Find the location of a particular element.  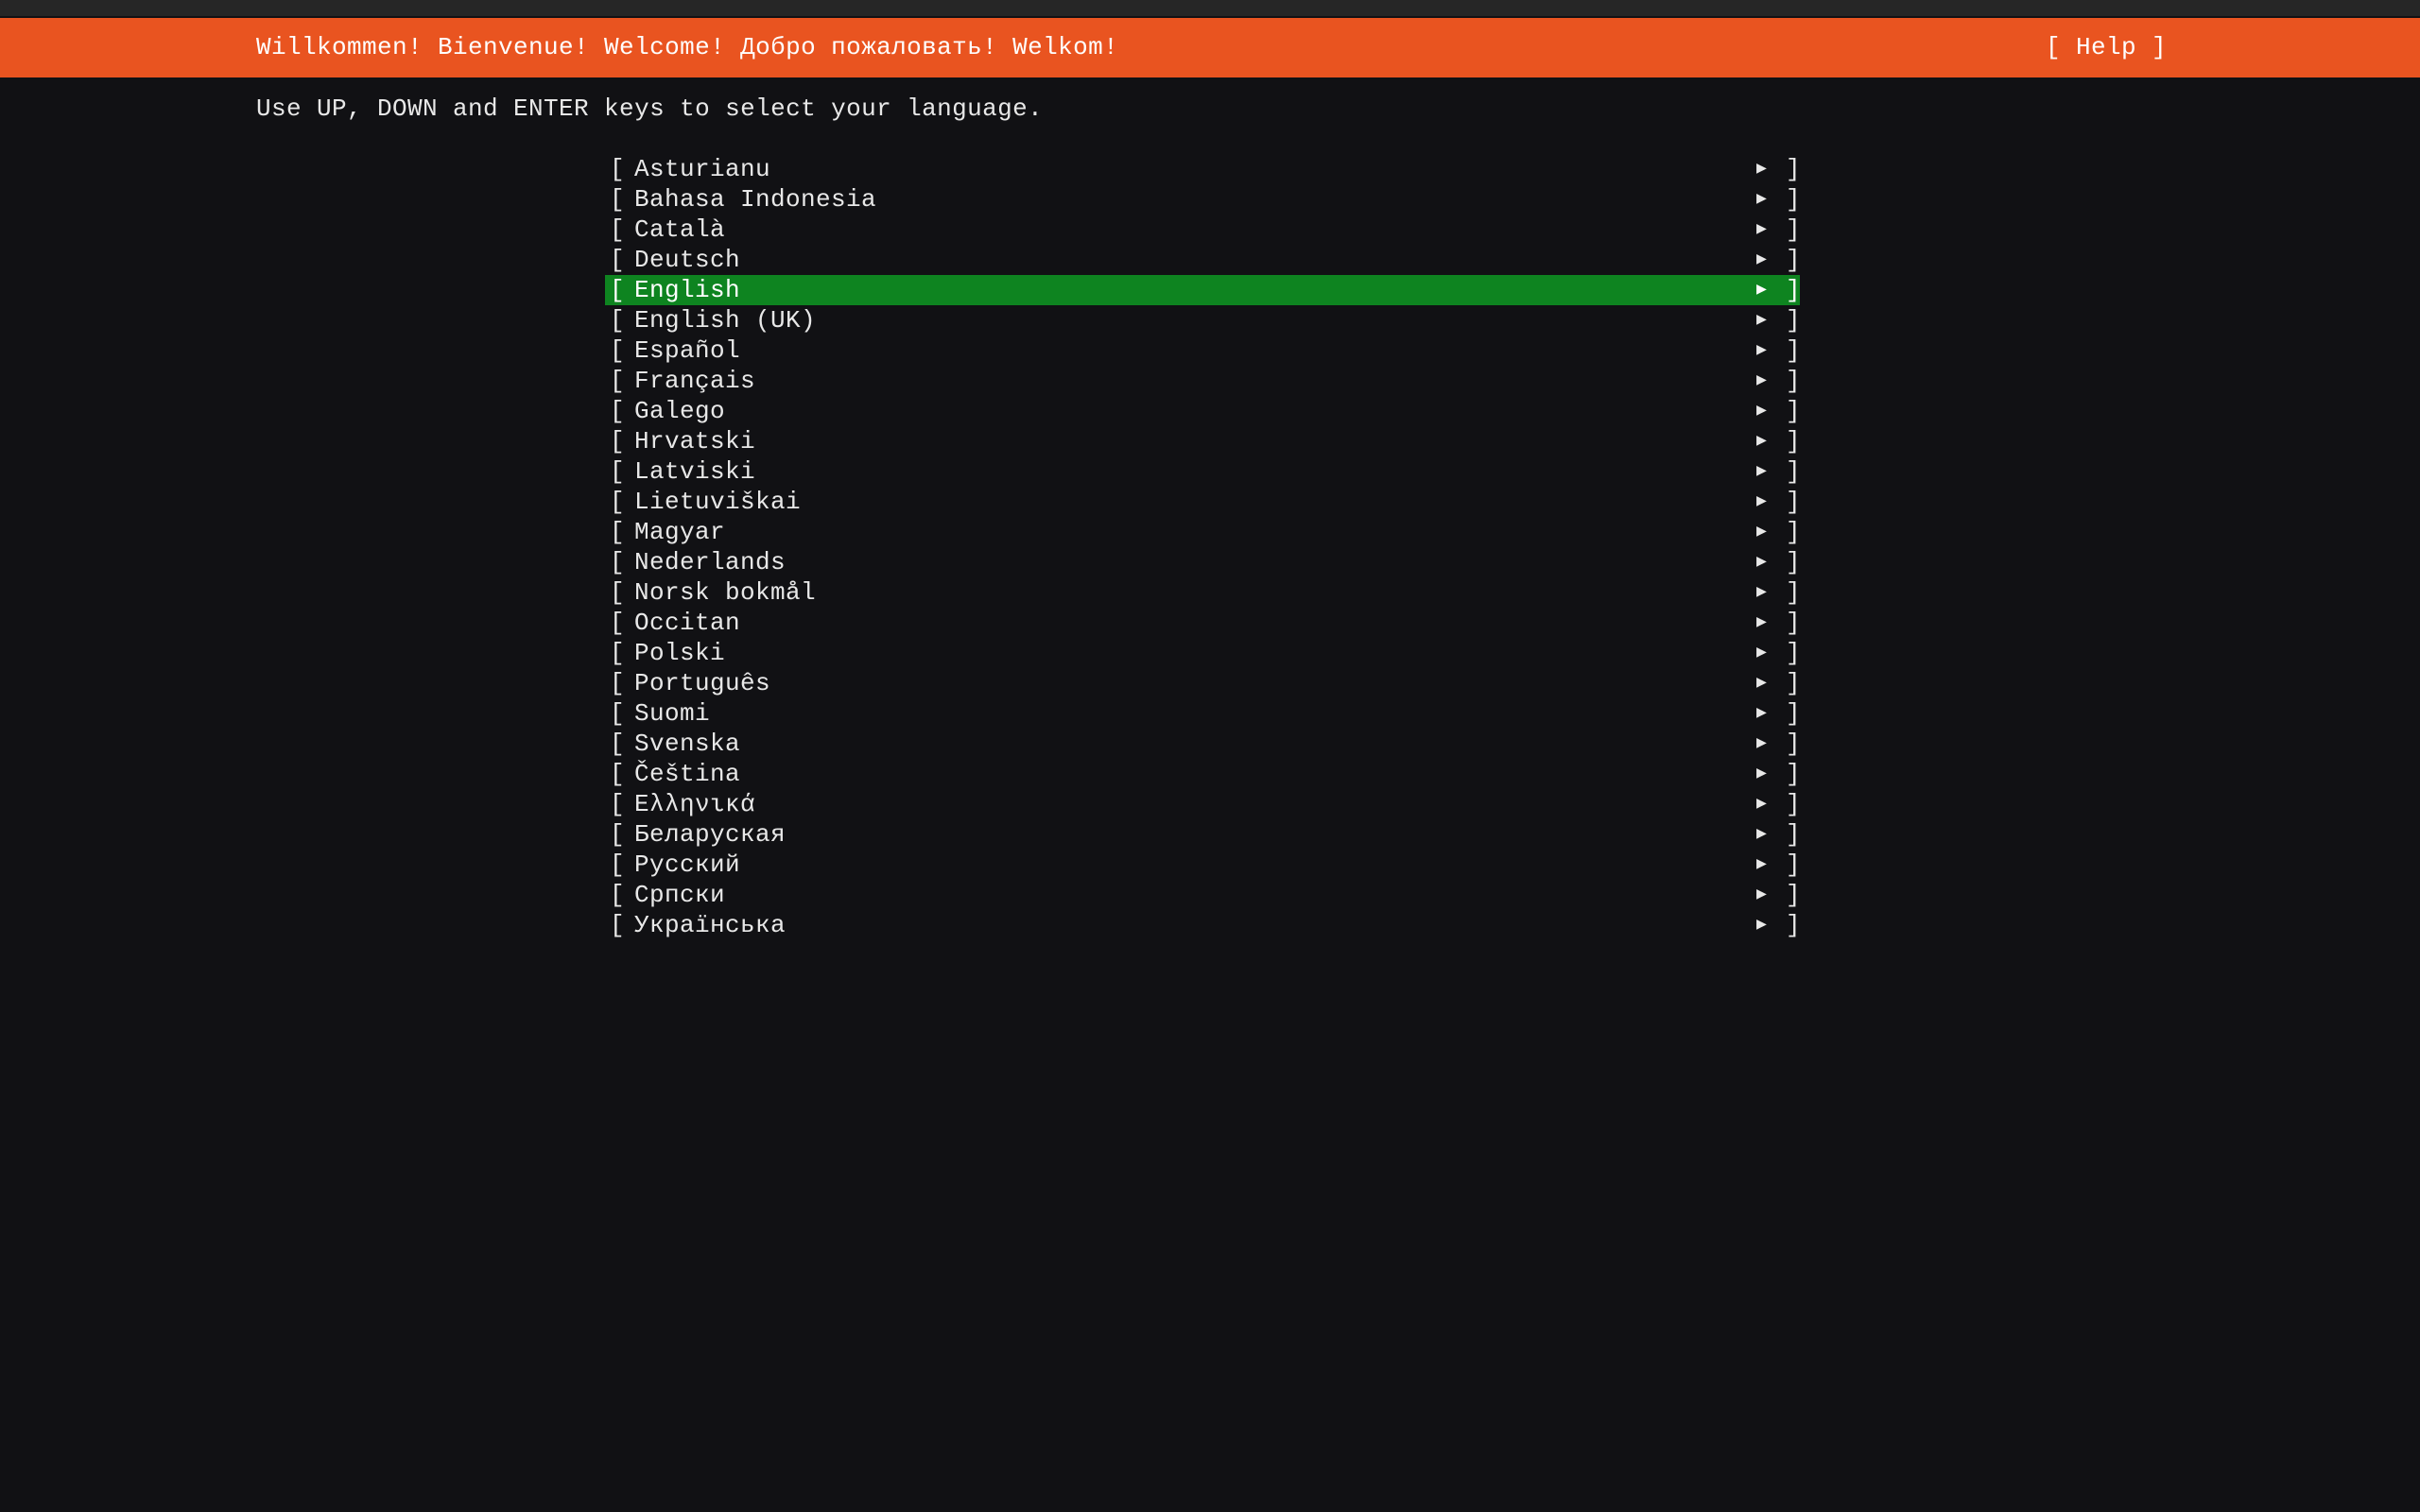

language-option: [ Nederlands ▶] is located at coordinates (1203, 562).